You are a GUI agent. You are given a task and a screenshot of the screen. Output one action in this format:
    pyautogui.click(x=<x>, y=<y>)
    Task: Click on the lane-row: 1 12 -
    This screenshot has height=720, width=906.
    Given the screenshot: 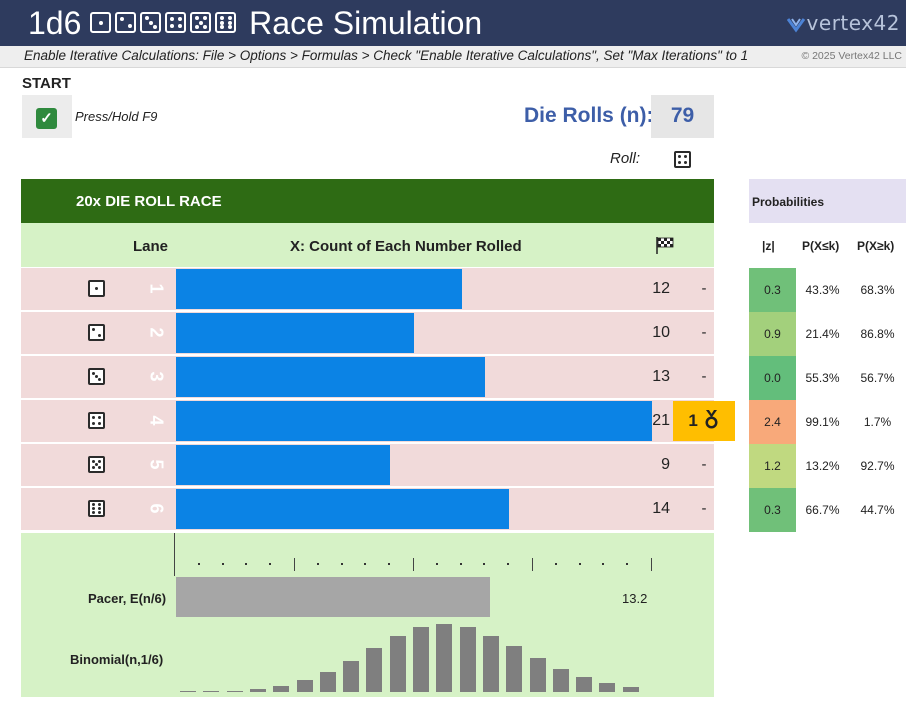 What is the action you would take?
    pyautogui.click(x=367, y=289)
    